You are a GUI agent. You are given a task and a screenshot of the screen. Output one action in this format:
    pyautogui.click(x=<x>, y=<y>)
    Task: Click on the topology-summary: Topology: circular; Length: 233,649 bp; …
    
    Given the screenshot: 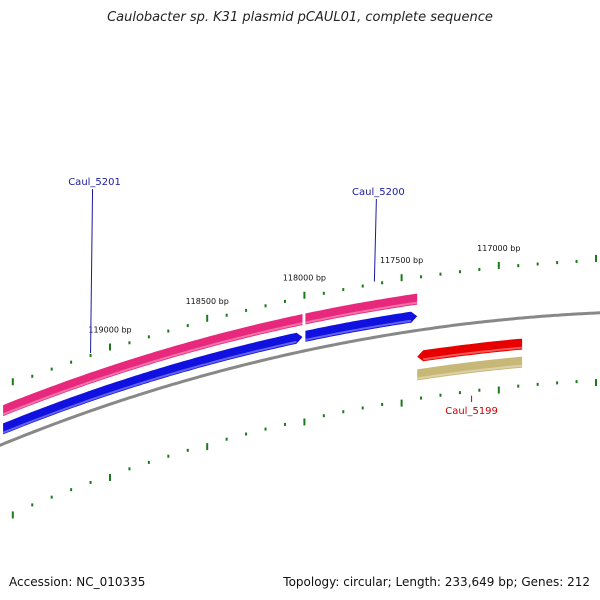 What is the action you would take?
    pyautogui.click(x=436, y=582)
    